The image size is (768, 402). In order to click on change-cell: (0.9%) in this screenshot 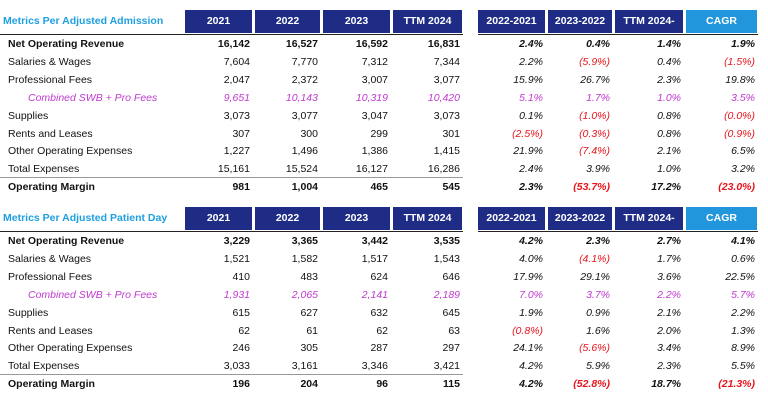, I will do `click(739, 133)`.